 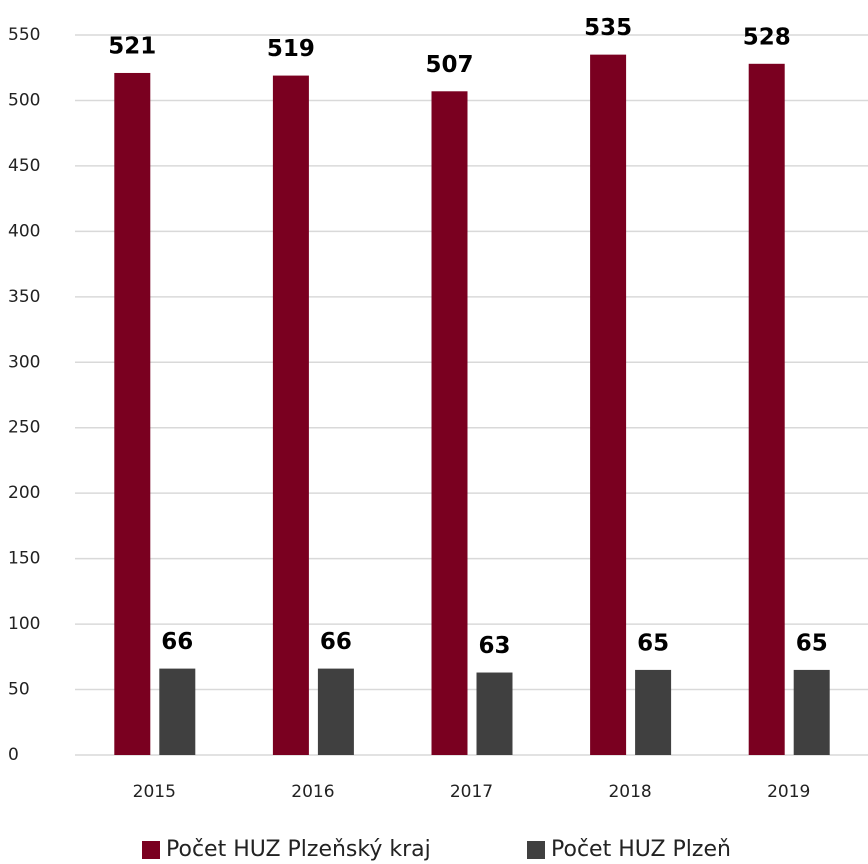 What do you see at coordinates (24, 559) in the screenshot?
I see `y-tick-label: 150` at bounding box center [24, 559].